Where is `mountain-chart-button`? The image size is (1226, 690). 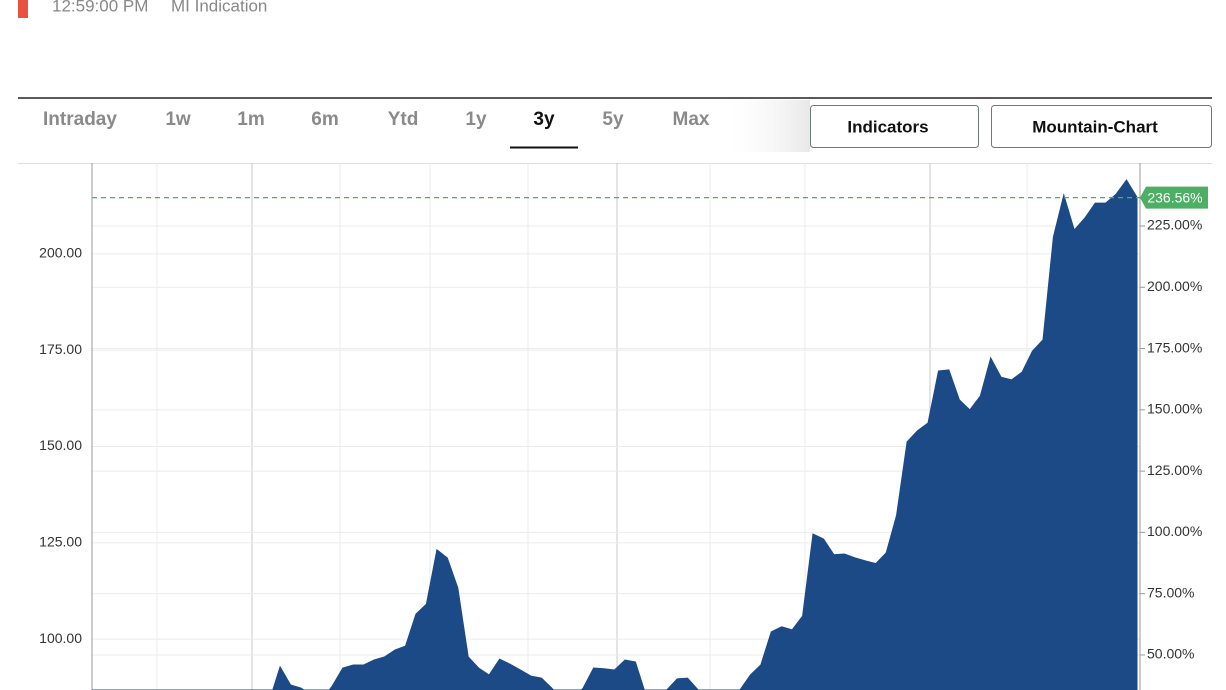 mountain-chart-button is located at coordinates (1101, 126).